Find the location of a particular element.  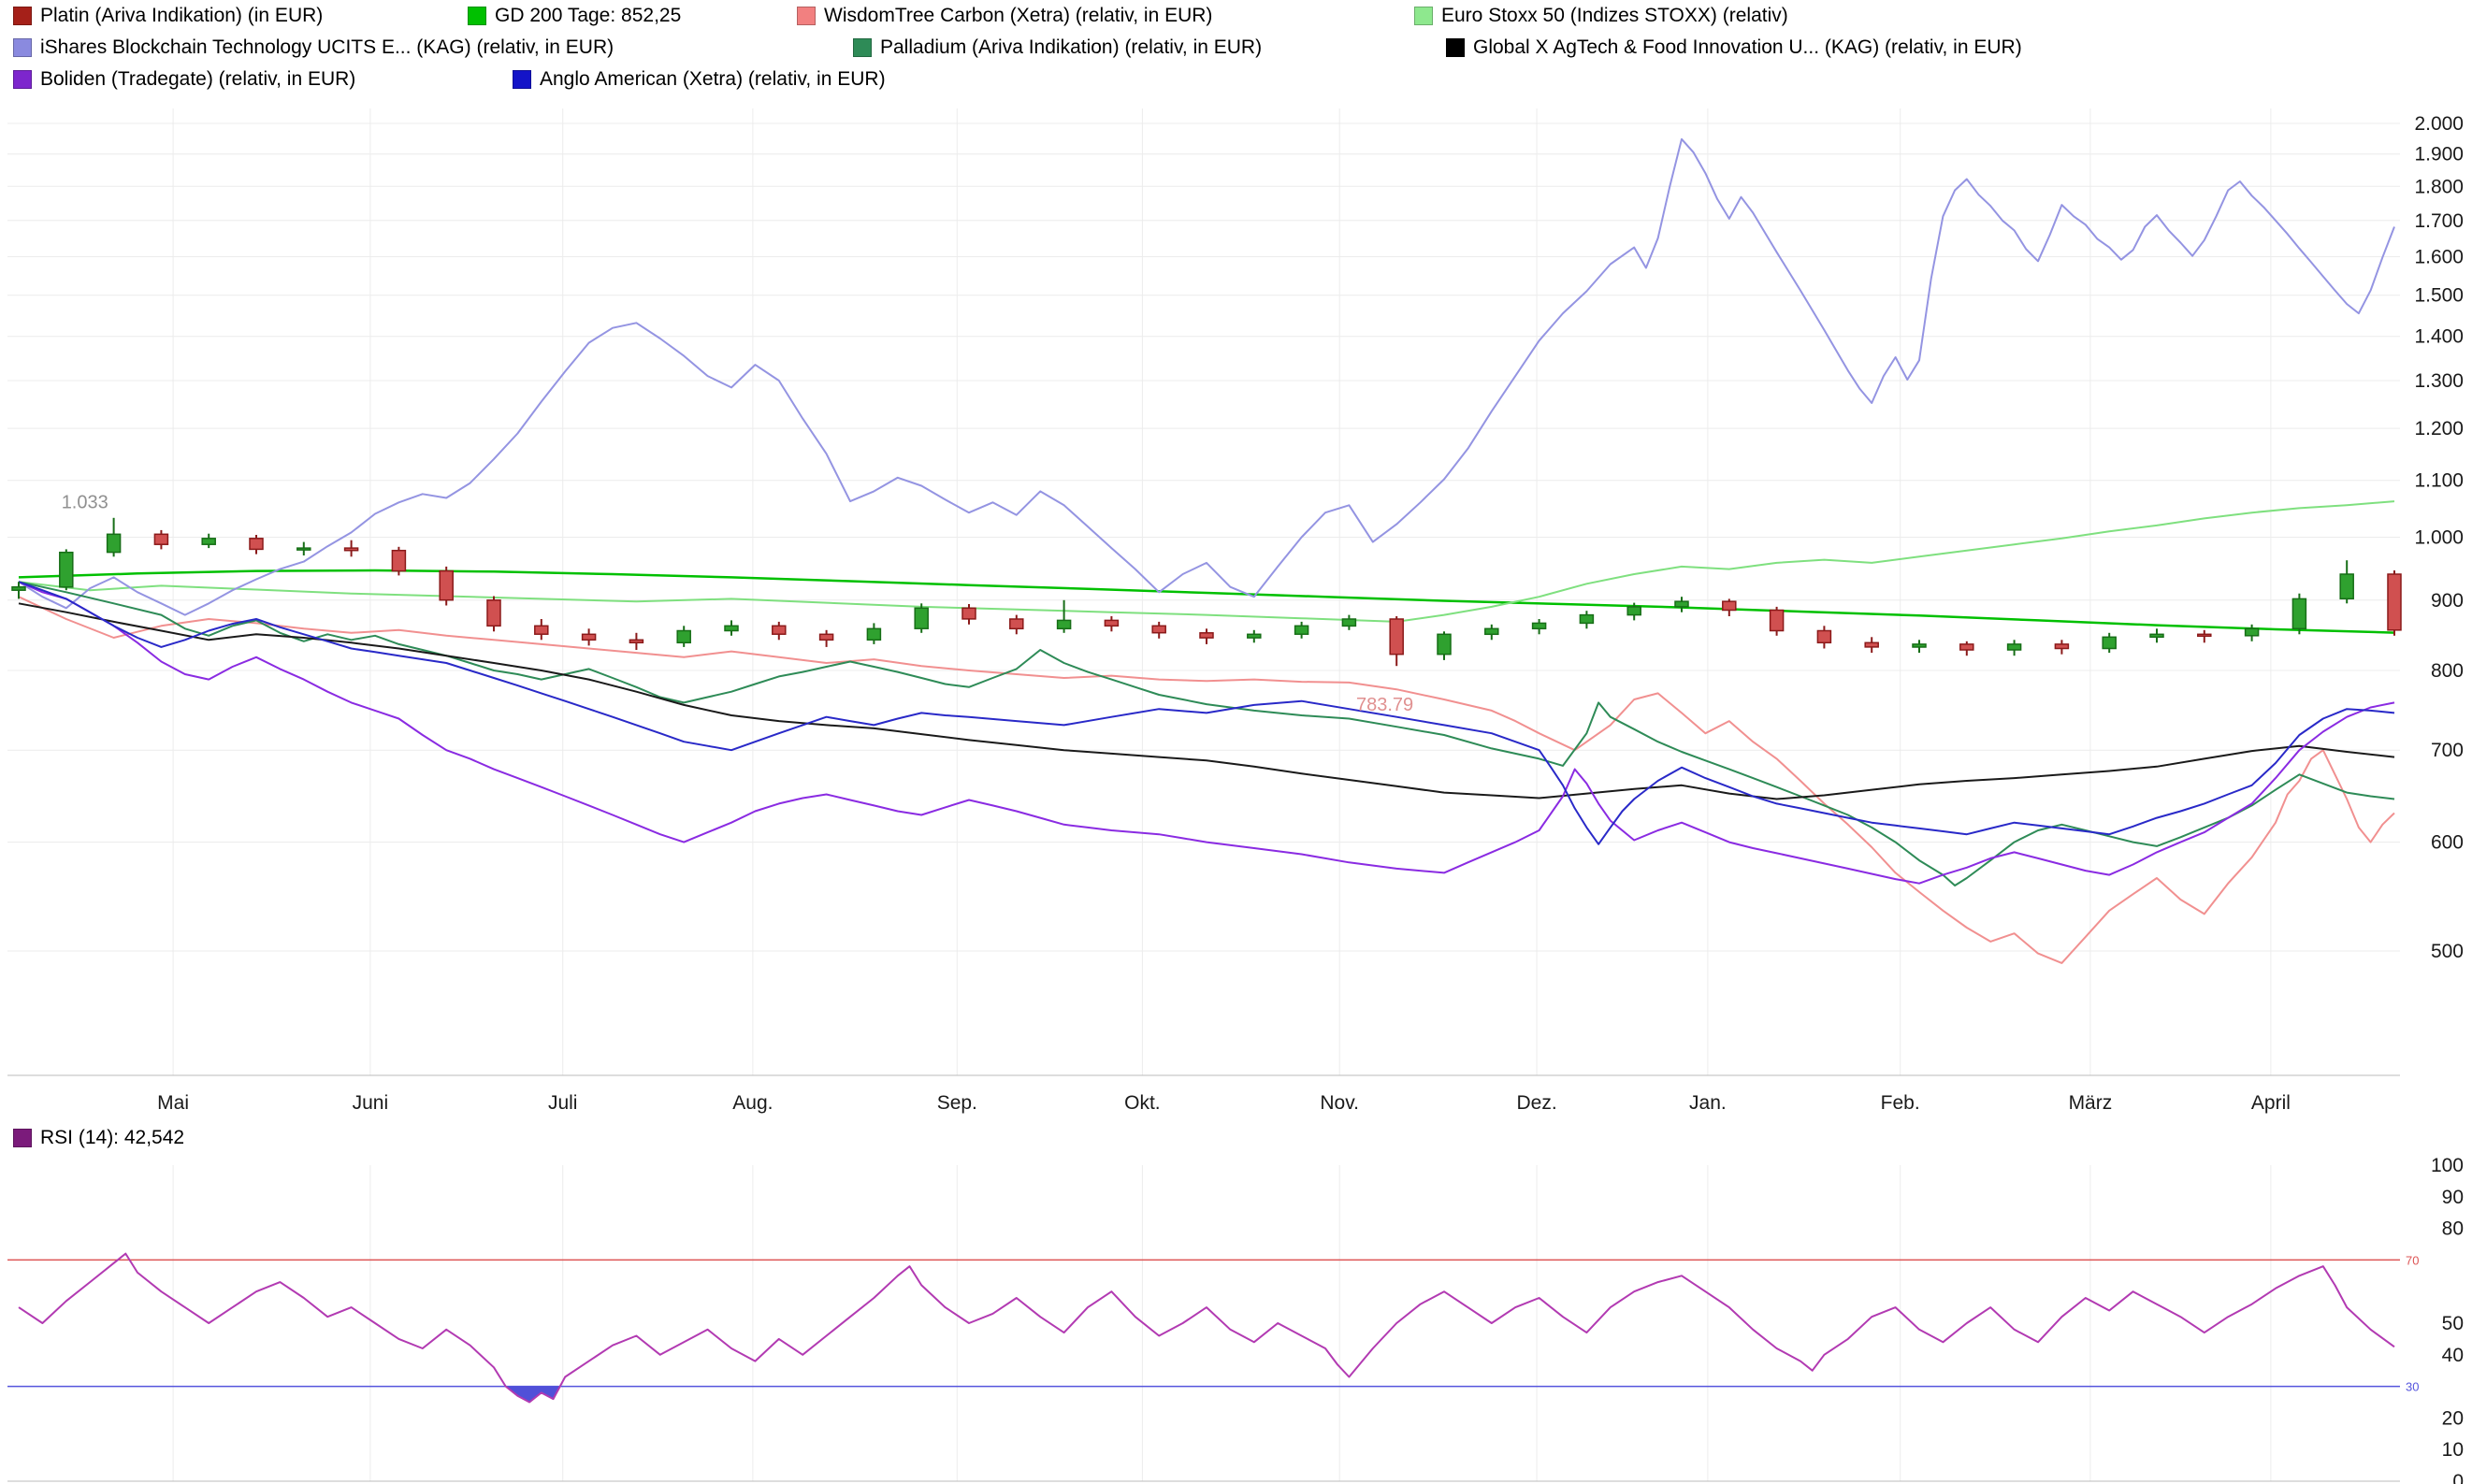

legend-label-eurostoxx: Euro Stoxx 50 (Indizes STOXX) (relativ) is located at coordinates (1614, 16).